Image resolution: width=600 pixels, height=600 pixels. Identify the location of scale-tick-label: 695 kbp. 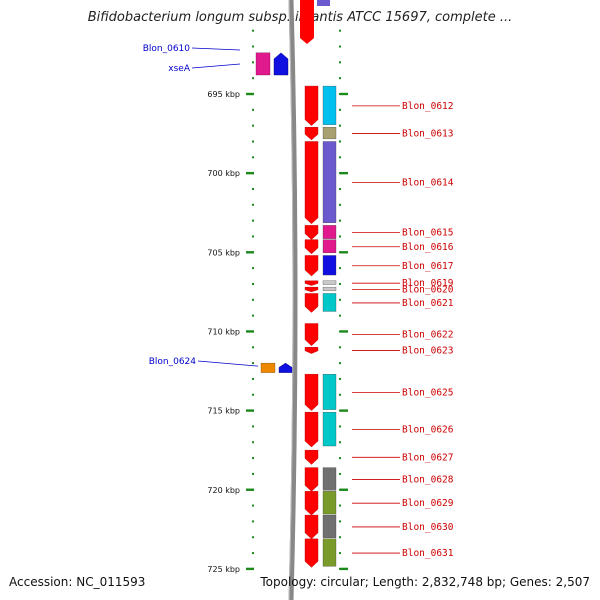
(223, 94).